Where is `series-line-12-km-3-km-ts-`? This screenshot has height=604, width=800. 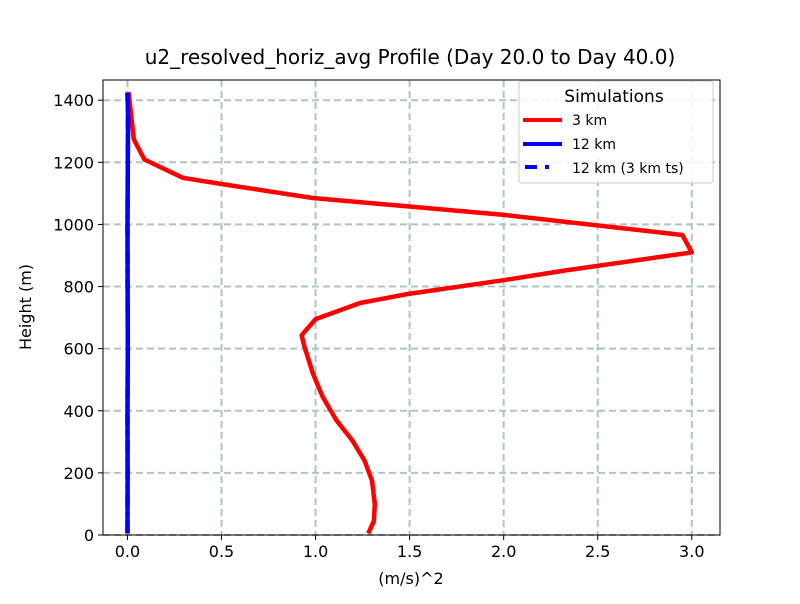
series-line-12-km-3-km-ts- is located at coordinates (128, 313).